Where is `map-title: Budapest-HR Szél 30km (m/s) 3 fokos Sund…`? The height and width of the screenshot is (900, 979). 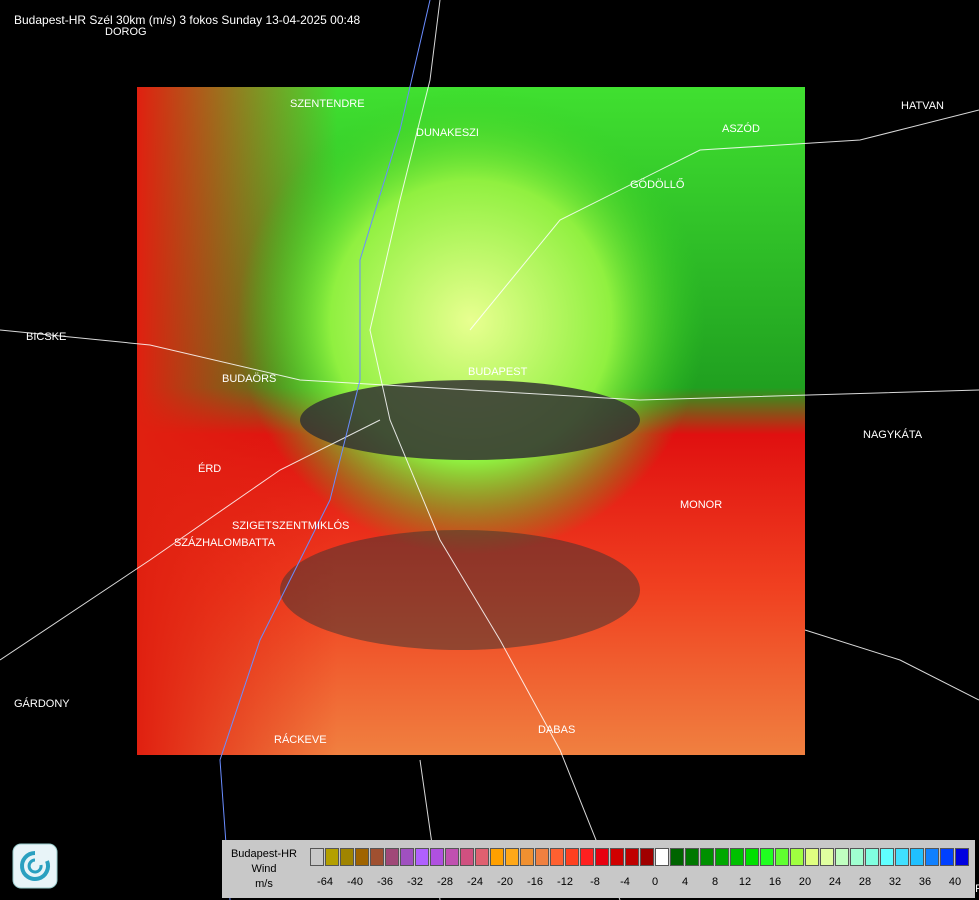
map-title: Budapest-HR Szél 30km (m/s) 3 fokos Sund… is located at coordinates (187, 20).